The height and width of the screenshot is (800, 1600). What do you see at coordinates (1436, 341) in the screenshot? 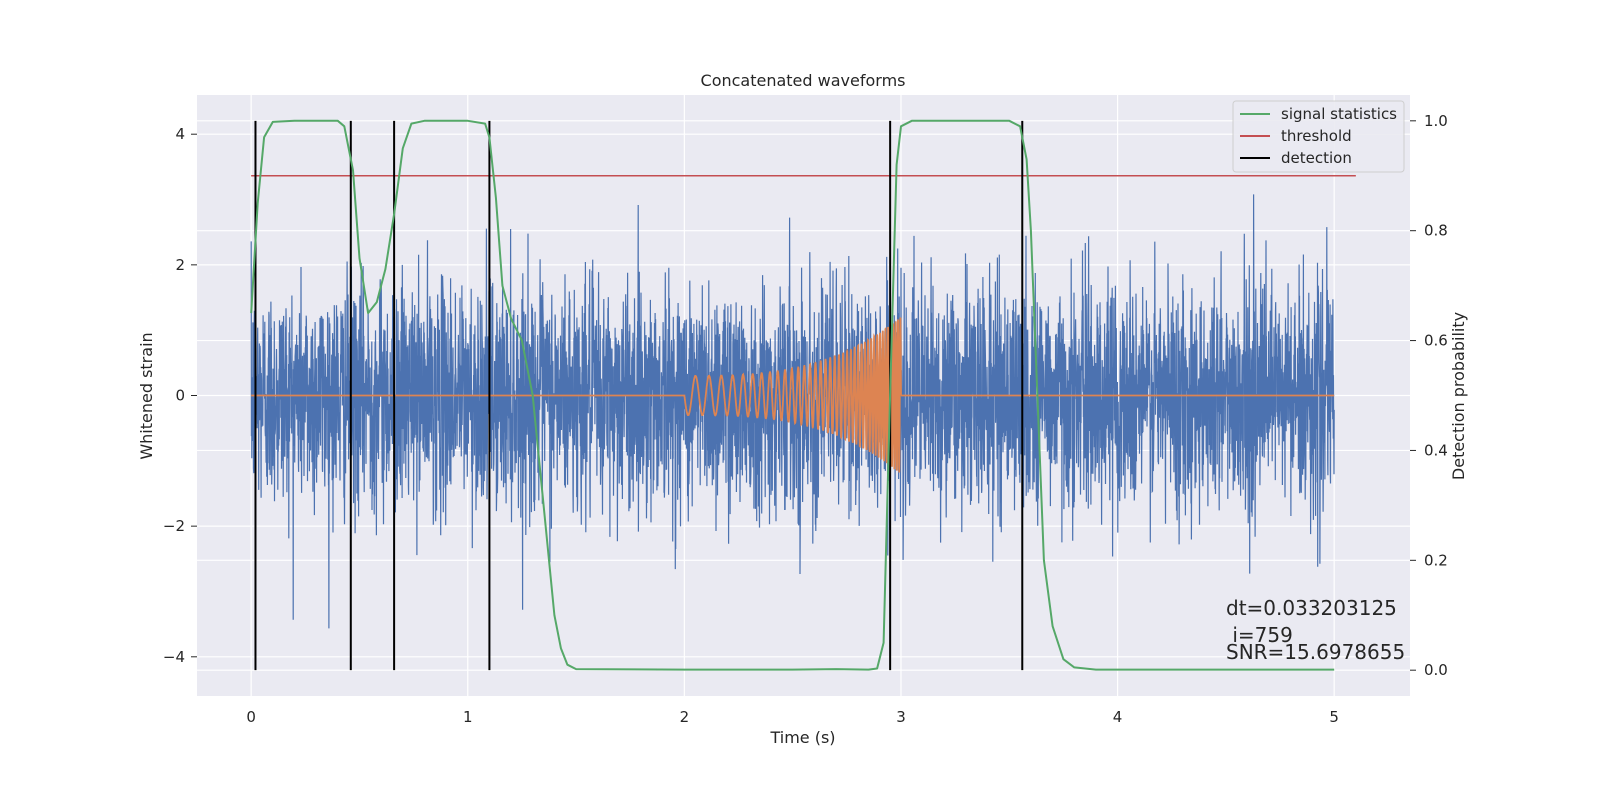
I see `y2-tick-label: 0.6` at bounding box center [1436, 341].